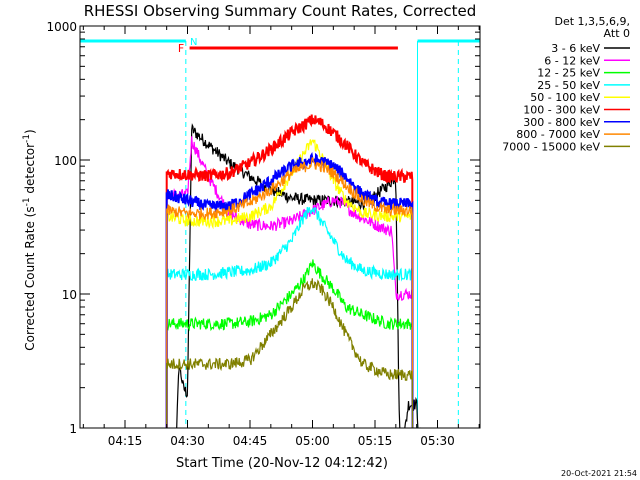 This screenshot has height=480, width=640. What do you see at coordinates (437, 441) in the screenshot?
I see `x-tick-label-5: 05:30` at bounding box center [437, 441].